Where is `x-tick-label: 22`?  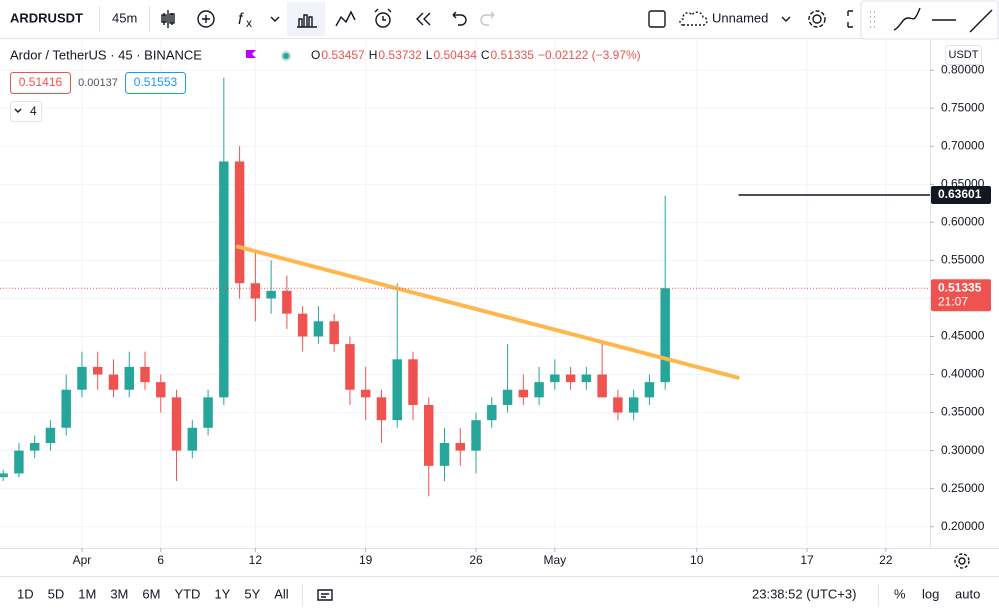
x-tick-label: 22 is located at coordinates (886, 560).